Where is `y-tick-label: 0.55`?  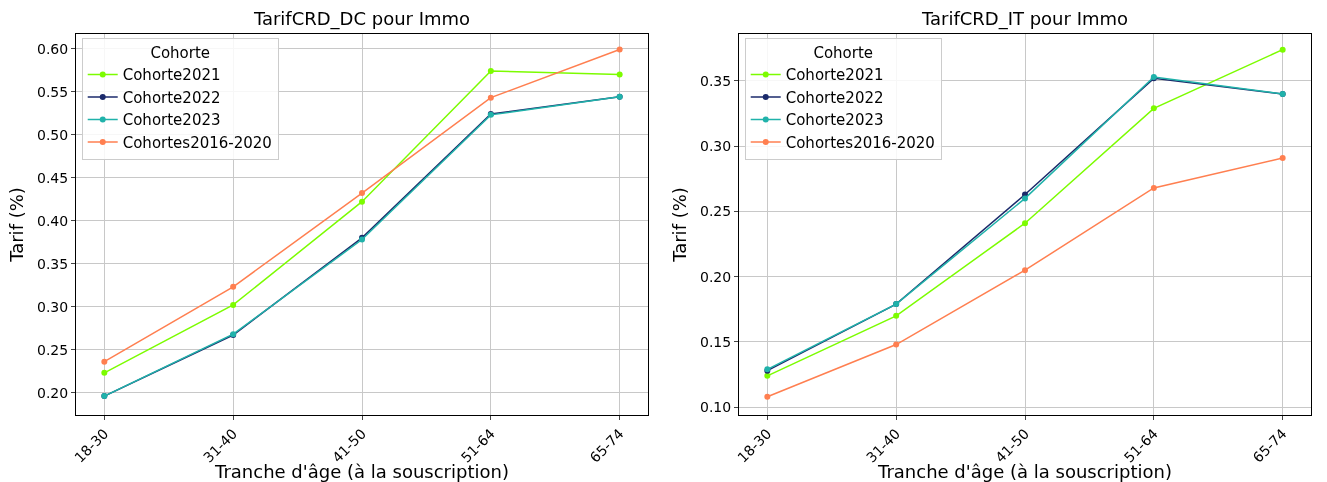 y-tick-label: 0.55 is located at coordinates (53, 91).